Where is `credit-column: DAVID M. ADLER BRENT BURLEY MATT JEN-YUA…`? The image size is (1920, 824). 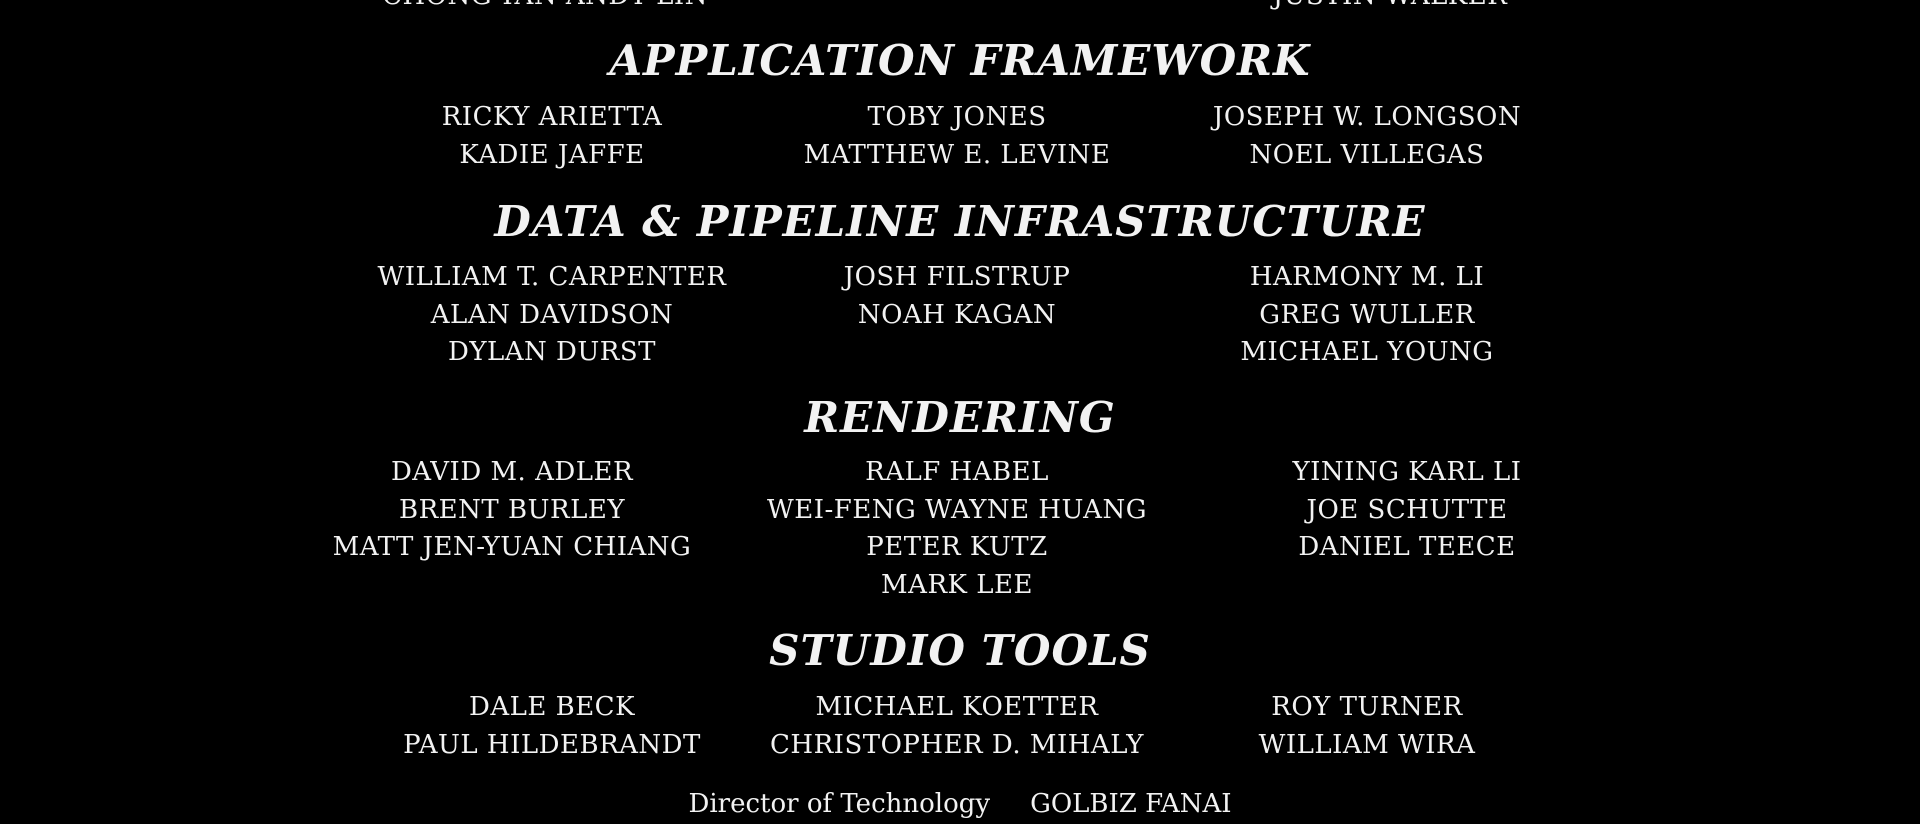
credit-column: DAVID M. ADLER BRENT BURLEY MATT JEN-YUA… is located at coordinates (512, 510).